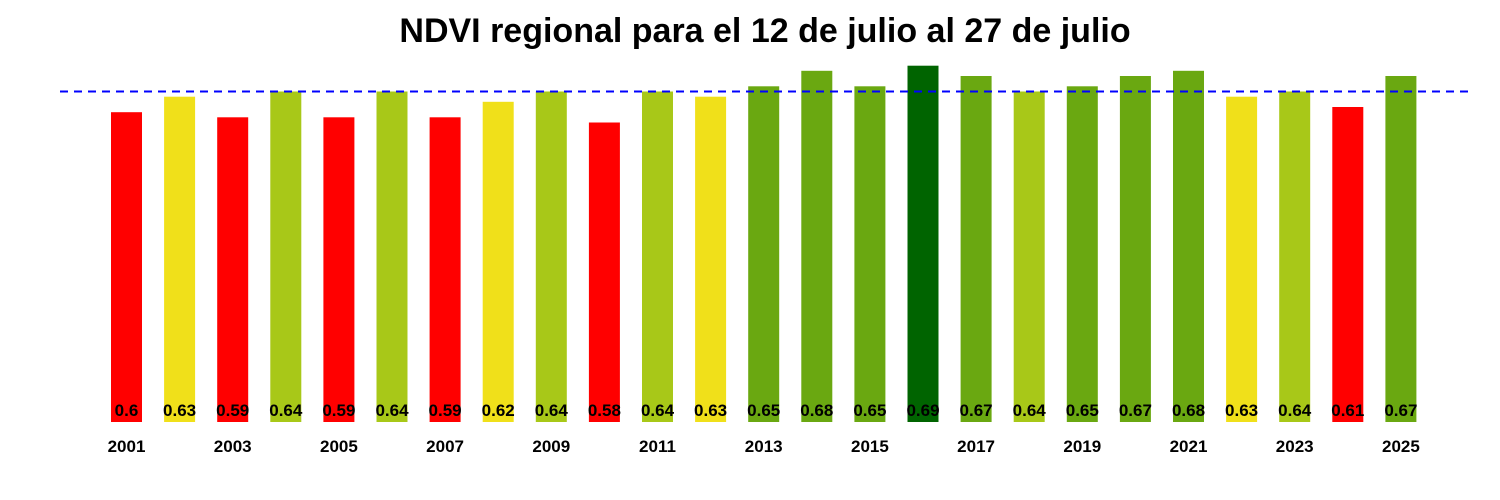 This screenshot has width=1500, height=500. What do you see at coordinates (180, 259) in the screenshot?
I see `bar-2002` at bounding box center [180, 259].